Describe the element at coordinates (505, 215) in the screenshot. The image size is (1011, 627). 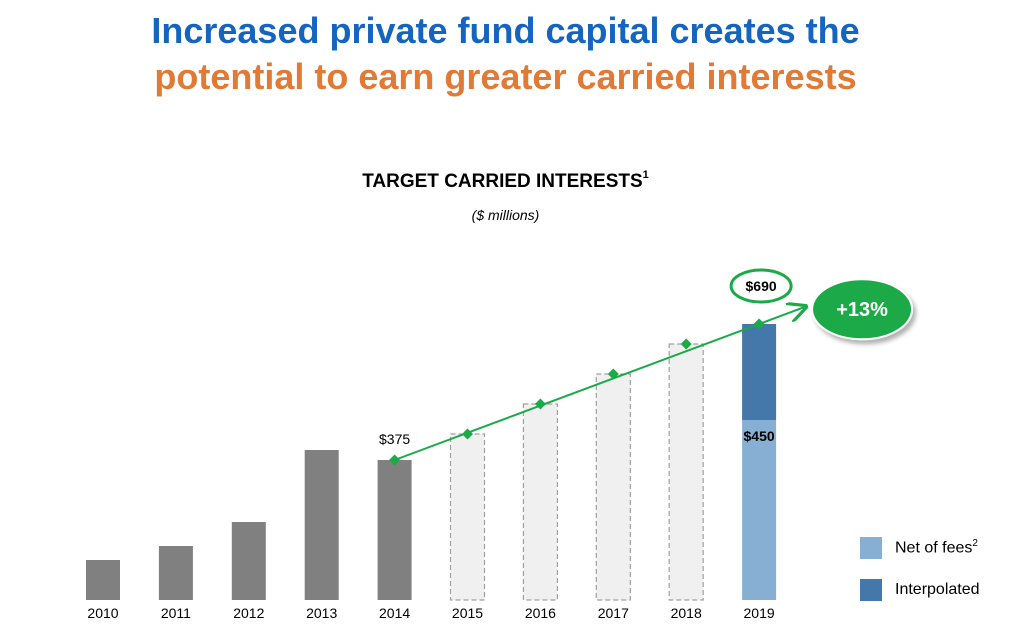
I see `chart-subtitle: ($ millions)` at that location.